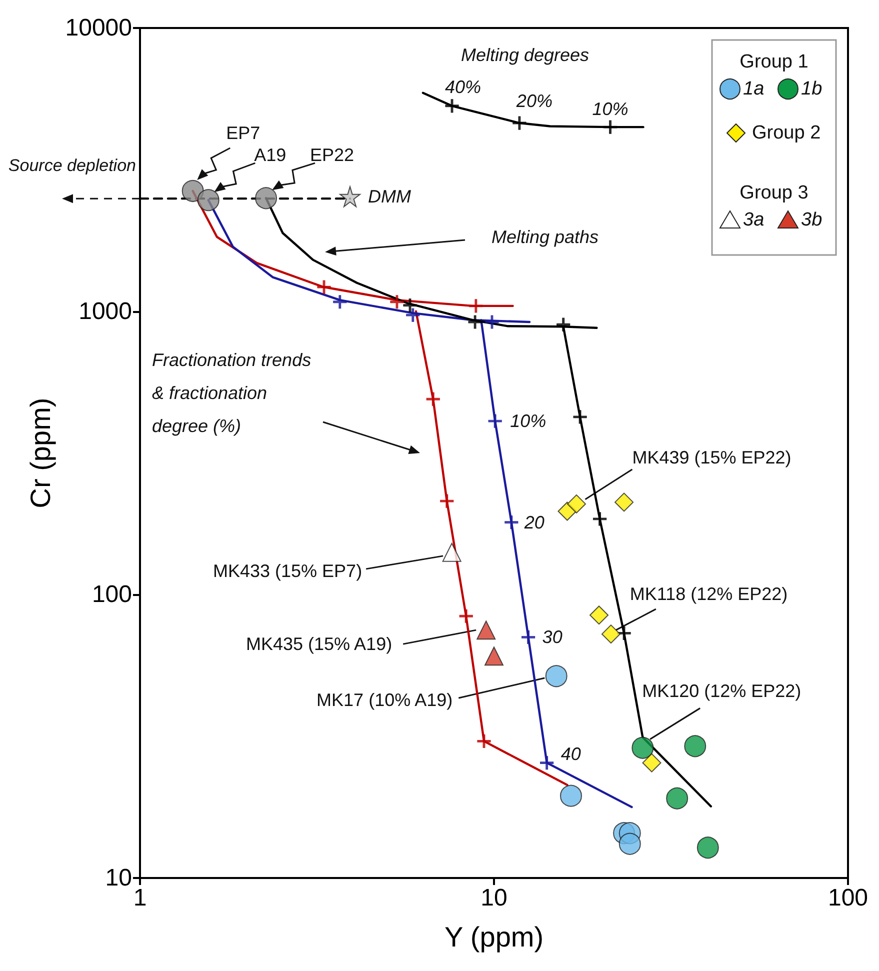  What do you see at coordinates (552, 637) in the screenshot?
I see `annotation: 30` at bounding box center [552, 637].